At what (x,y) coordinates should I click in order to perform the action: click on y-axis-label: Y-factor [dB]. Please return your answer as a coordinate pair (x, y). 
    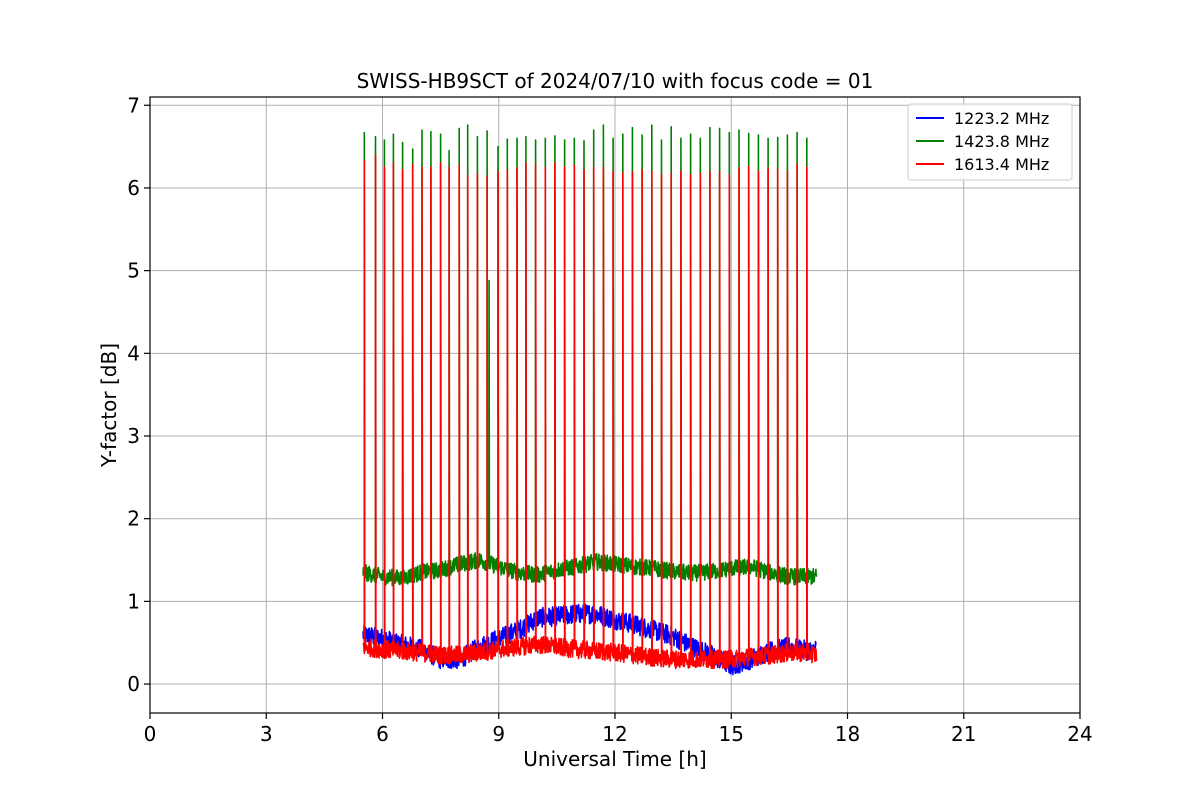
    Looking at the image, I should click on (109, 405).